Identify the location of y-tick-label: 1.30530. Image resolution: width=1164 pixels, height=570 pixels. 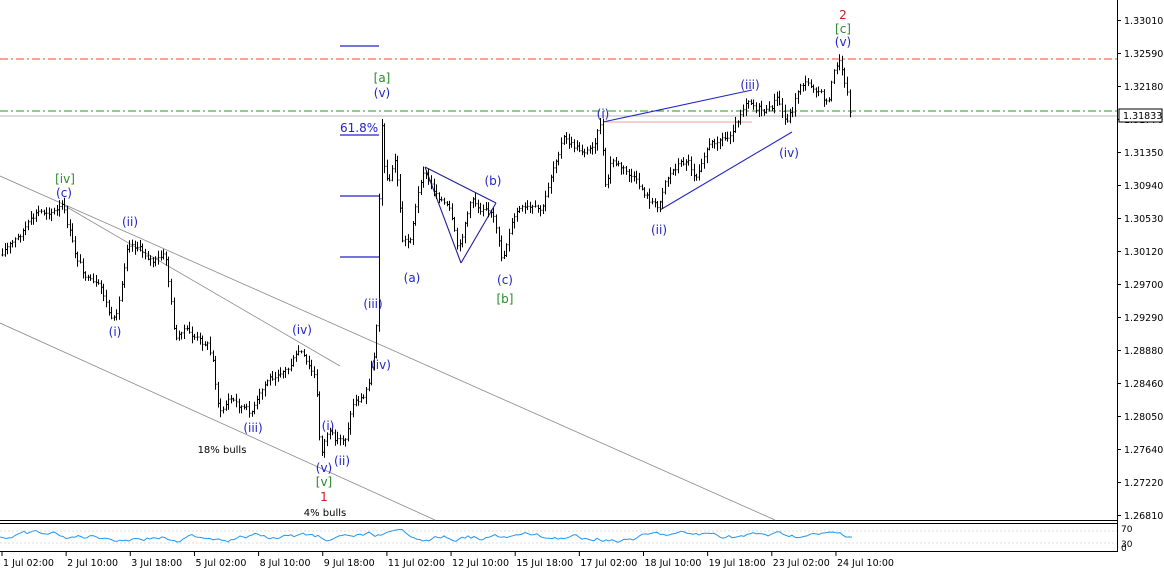
(1143, 219).